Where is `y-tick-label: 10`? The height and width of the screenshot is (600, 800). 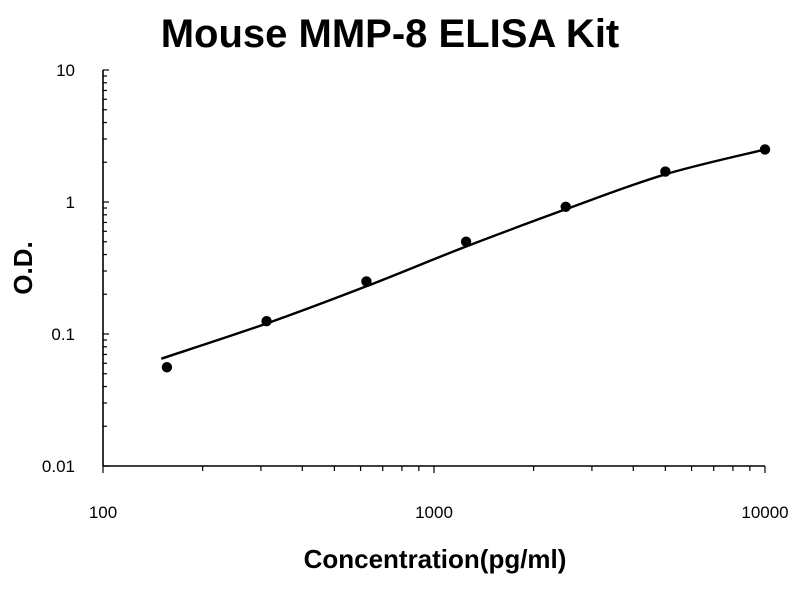
y-tick-label: 10 is located at coordinates (65, 70).